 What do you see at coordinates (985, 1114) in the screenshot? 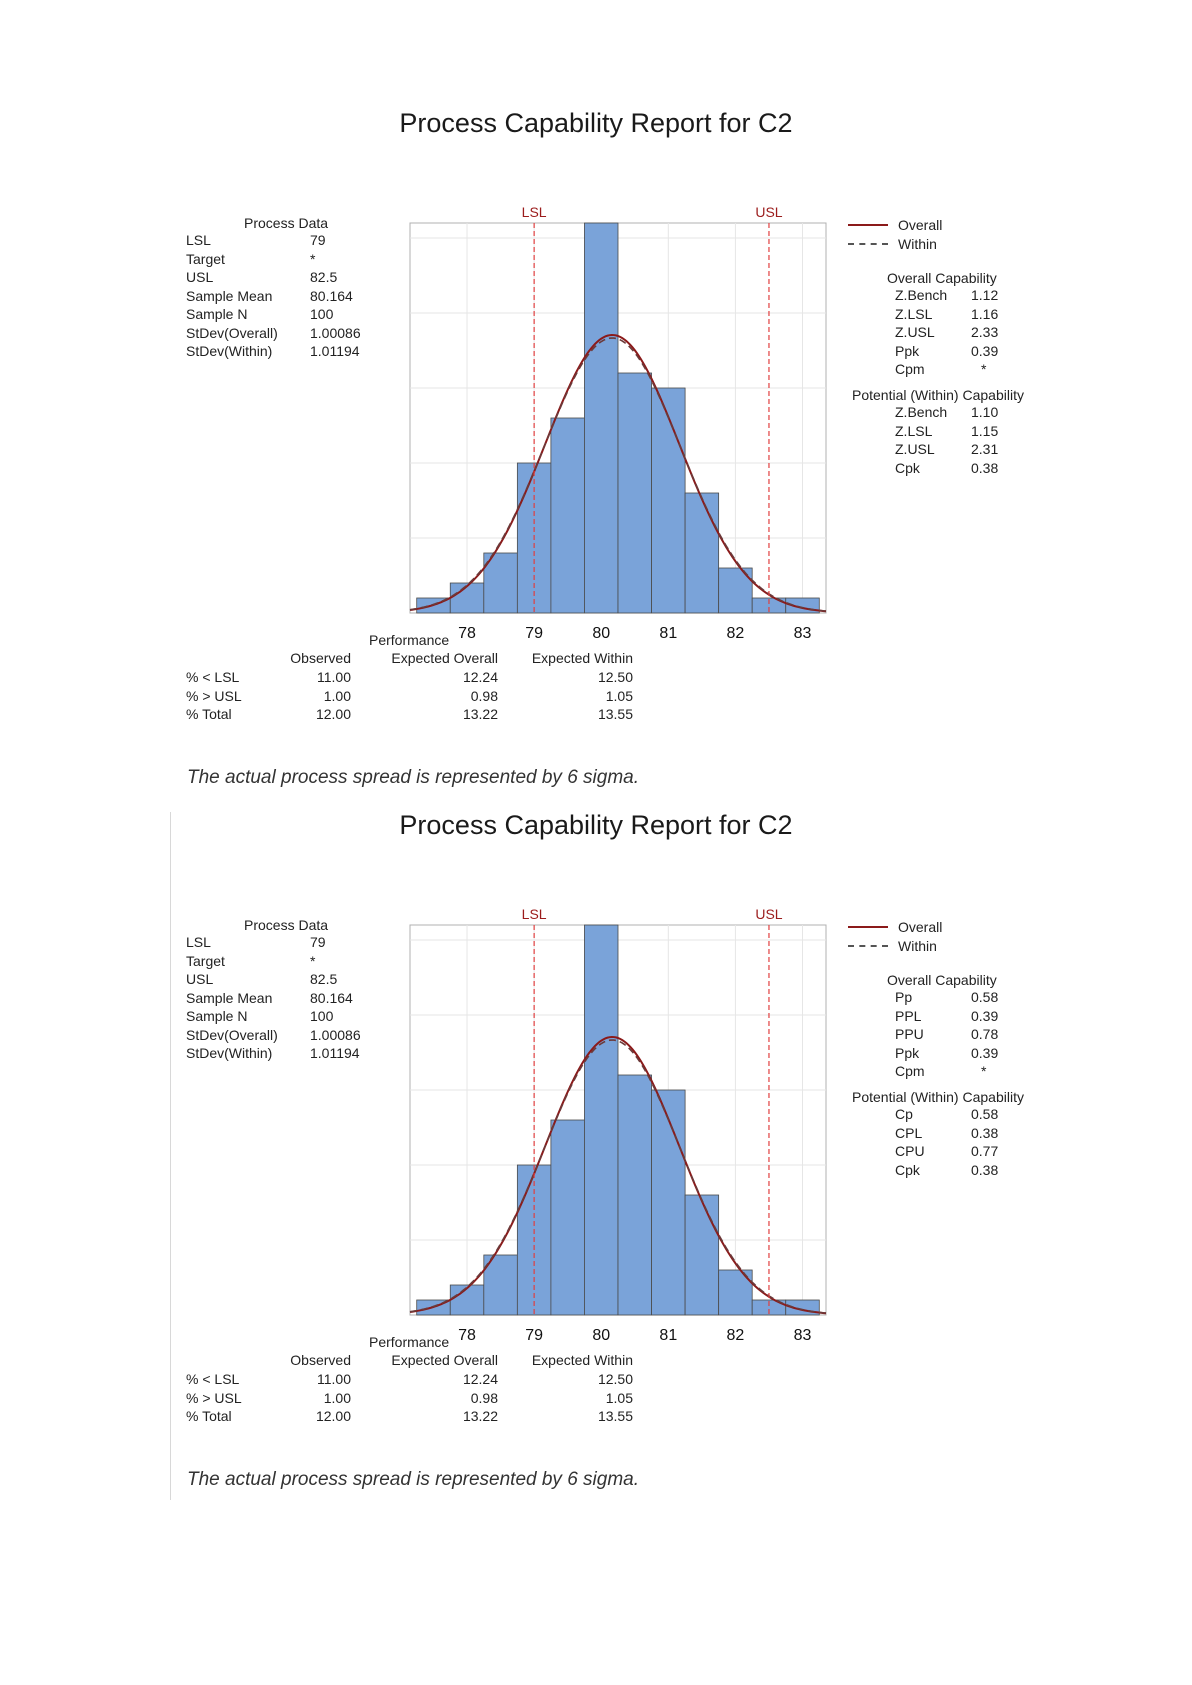
I see `capability-value: 0.58` at bounding box center [985, 1114].